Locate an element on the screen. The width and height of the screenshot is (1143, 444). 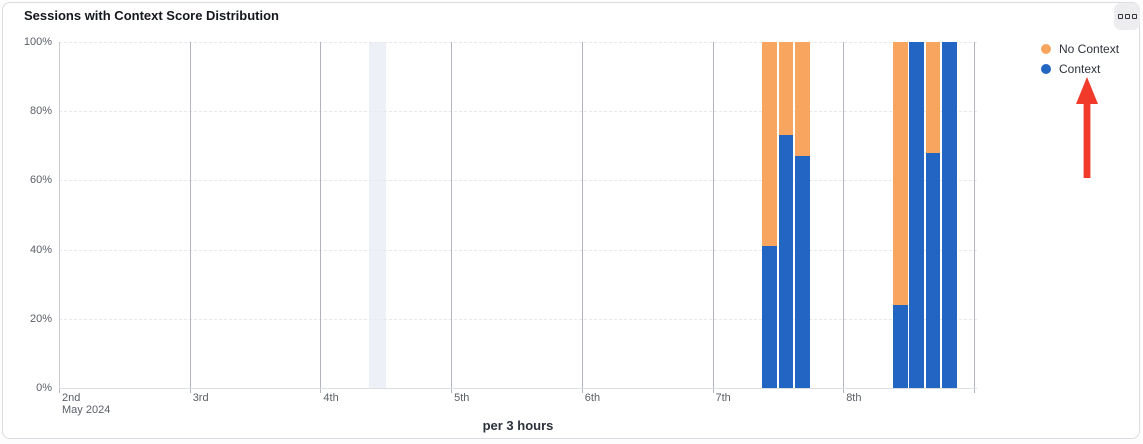
x-axis-month-label: May 2024 is located at coordinates (86, 410).